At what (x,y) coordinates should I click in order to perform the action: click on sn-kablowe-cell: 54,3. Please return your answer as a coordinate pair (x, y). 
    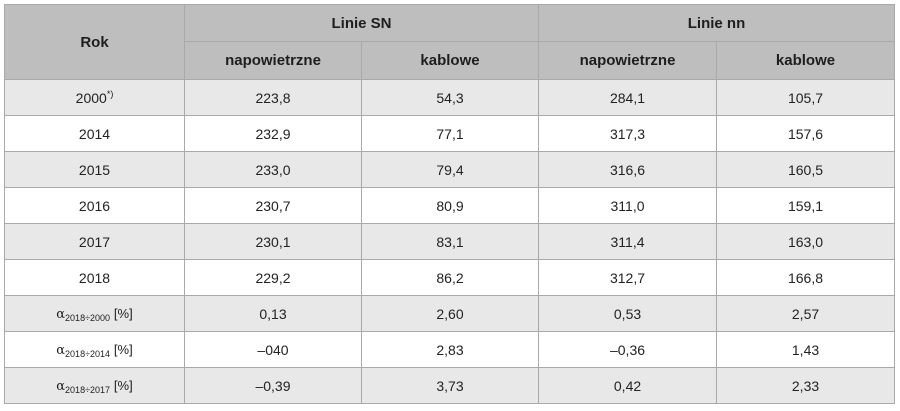
    Looking at the image, I should click on (450, 97).